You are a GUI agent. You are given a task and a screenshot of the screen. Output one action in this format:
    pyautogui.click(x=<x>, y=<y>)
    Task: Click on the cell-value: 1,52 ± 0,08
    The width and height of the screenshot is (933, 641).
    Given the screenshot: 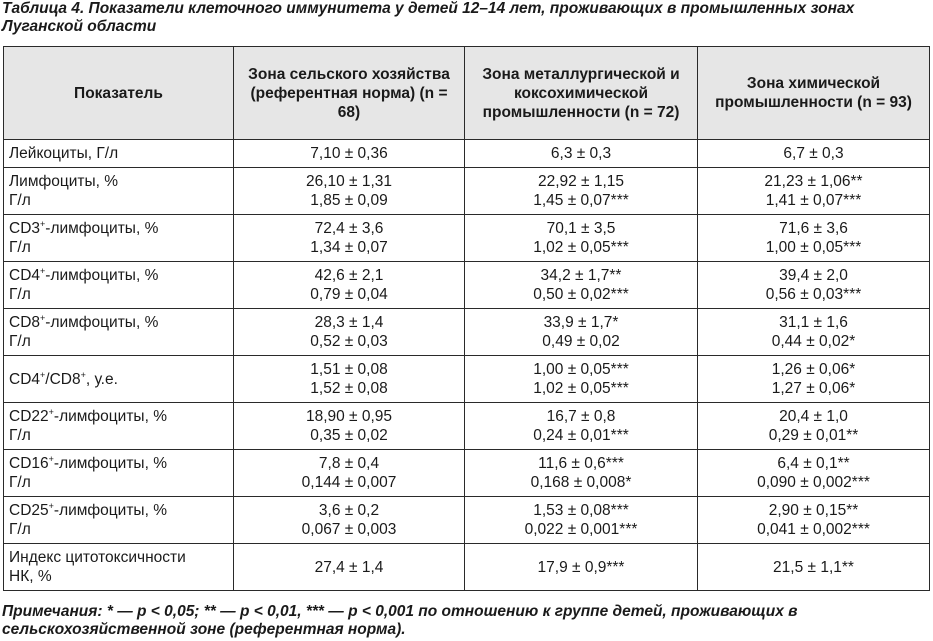 What is the action you would take?
    pyautogui.click(x=349, y=388)
    